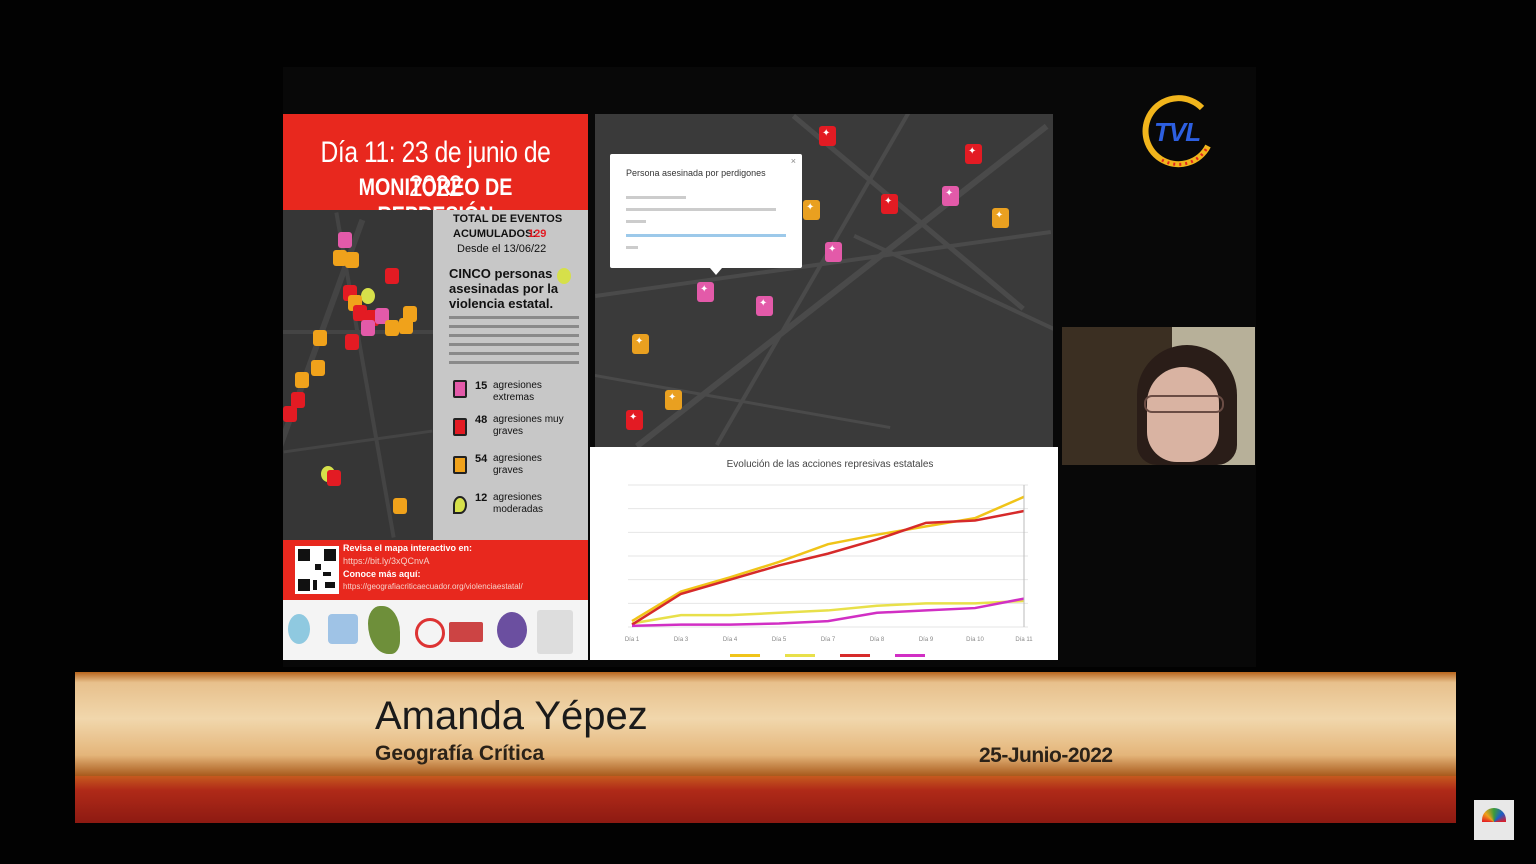 The width and height of the screenshot is (1536, 864). Describe the element at coordinates (481, 420) in the screenshot. I see `legend-very-serious-count: 48` at that location.